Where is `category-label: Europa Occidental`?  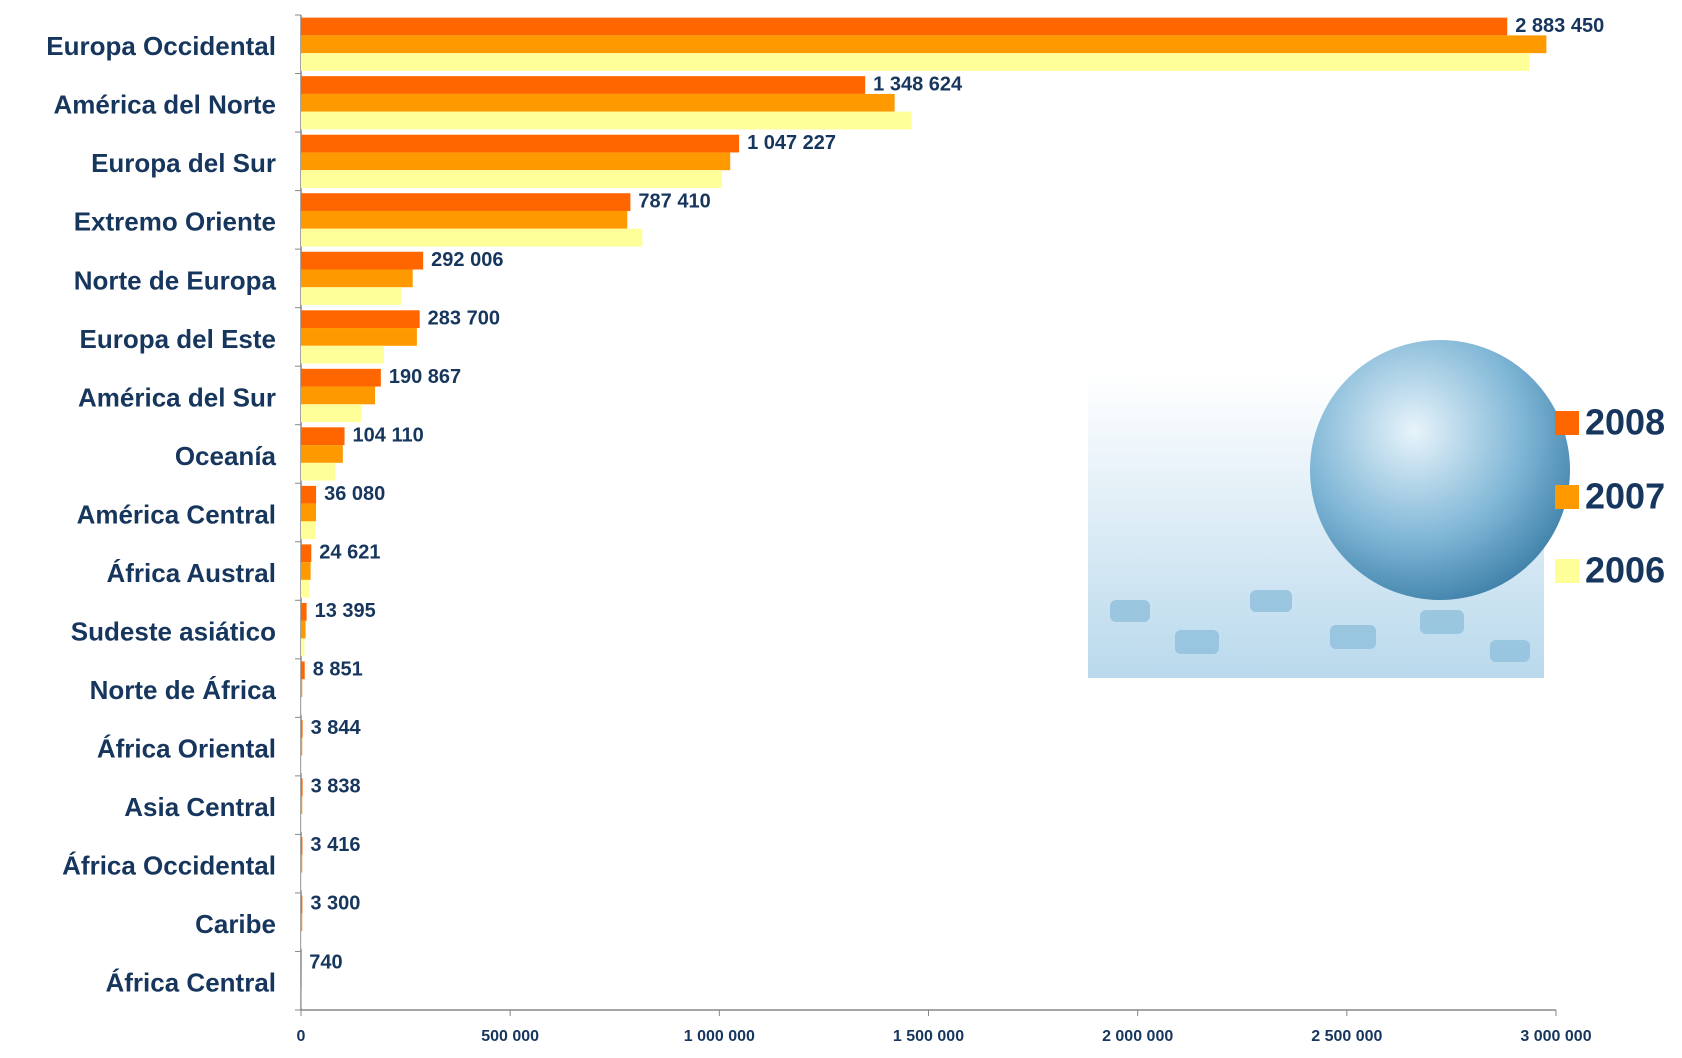
category-label: Europa Occidental is located at coordinates (161, 46).